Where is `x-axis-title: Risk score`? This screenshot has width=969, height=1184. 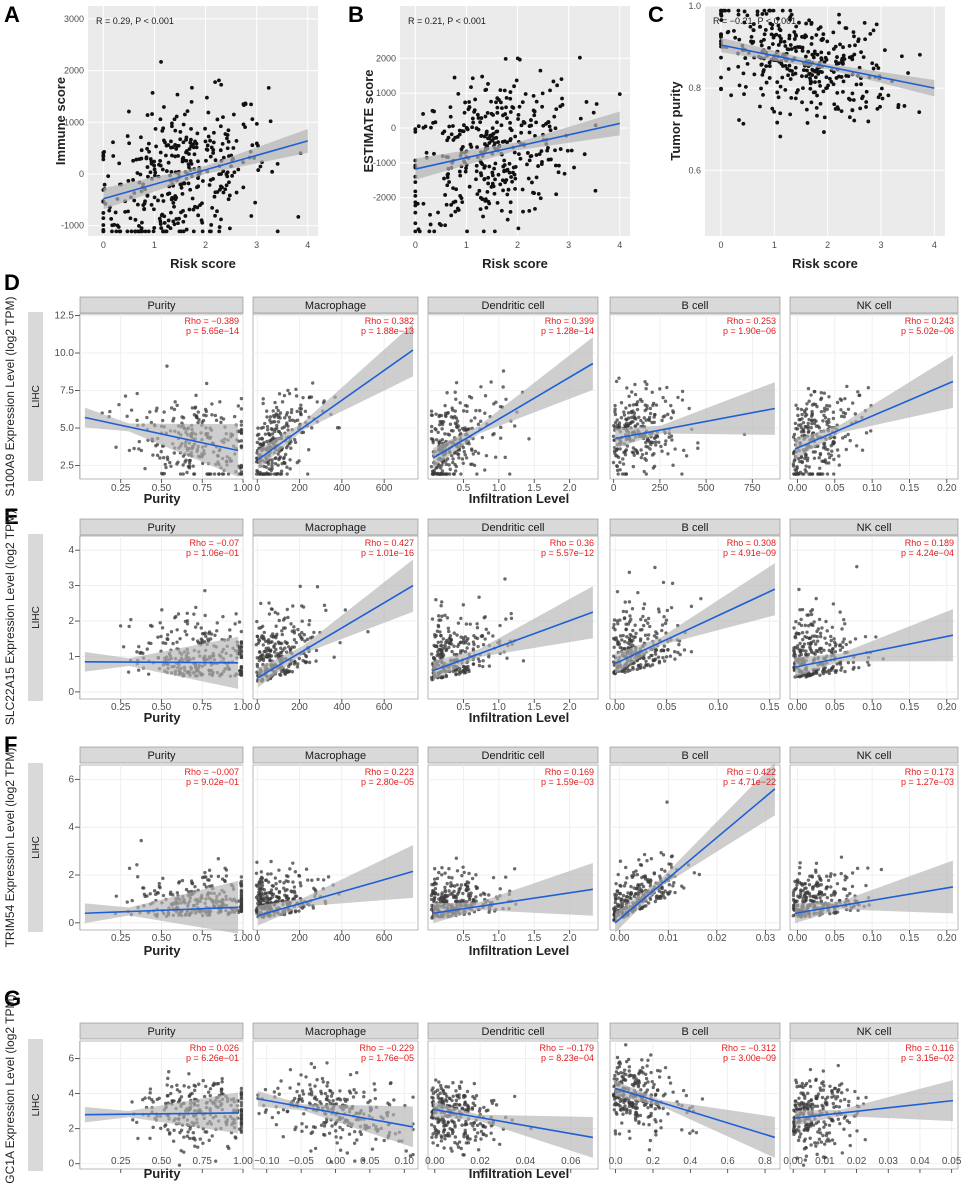
x-axis-title: Risk score is located at coordinates (825, 263).